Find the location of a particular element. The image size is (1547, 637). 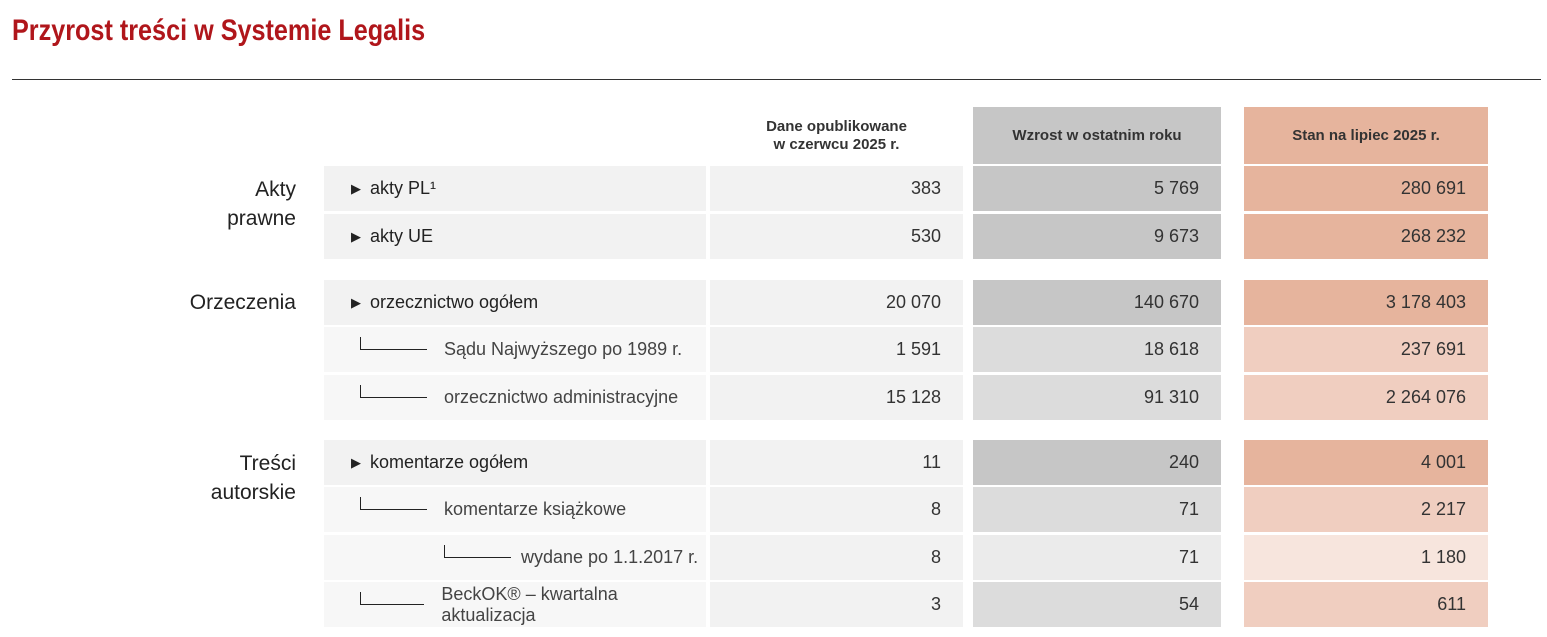

table-row-label: Sądu Najwyższego po 1989 r. is located at coordinates (515, 349).